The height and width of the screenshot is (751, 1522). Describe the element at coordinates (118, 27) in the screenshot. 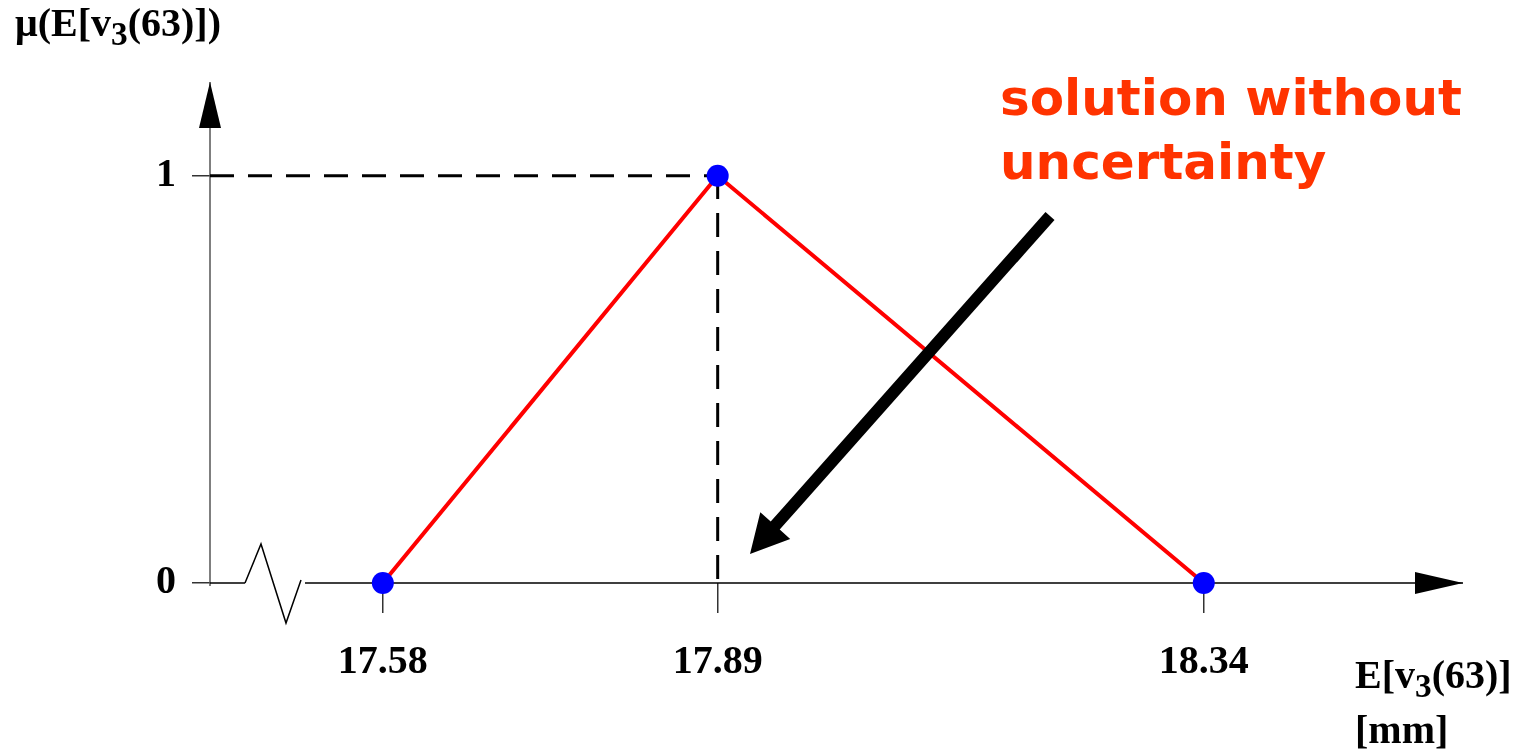

I see `y-axis-title: μ(E[v$_{3}$(63)])` at that location.